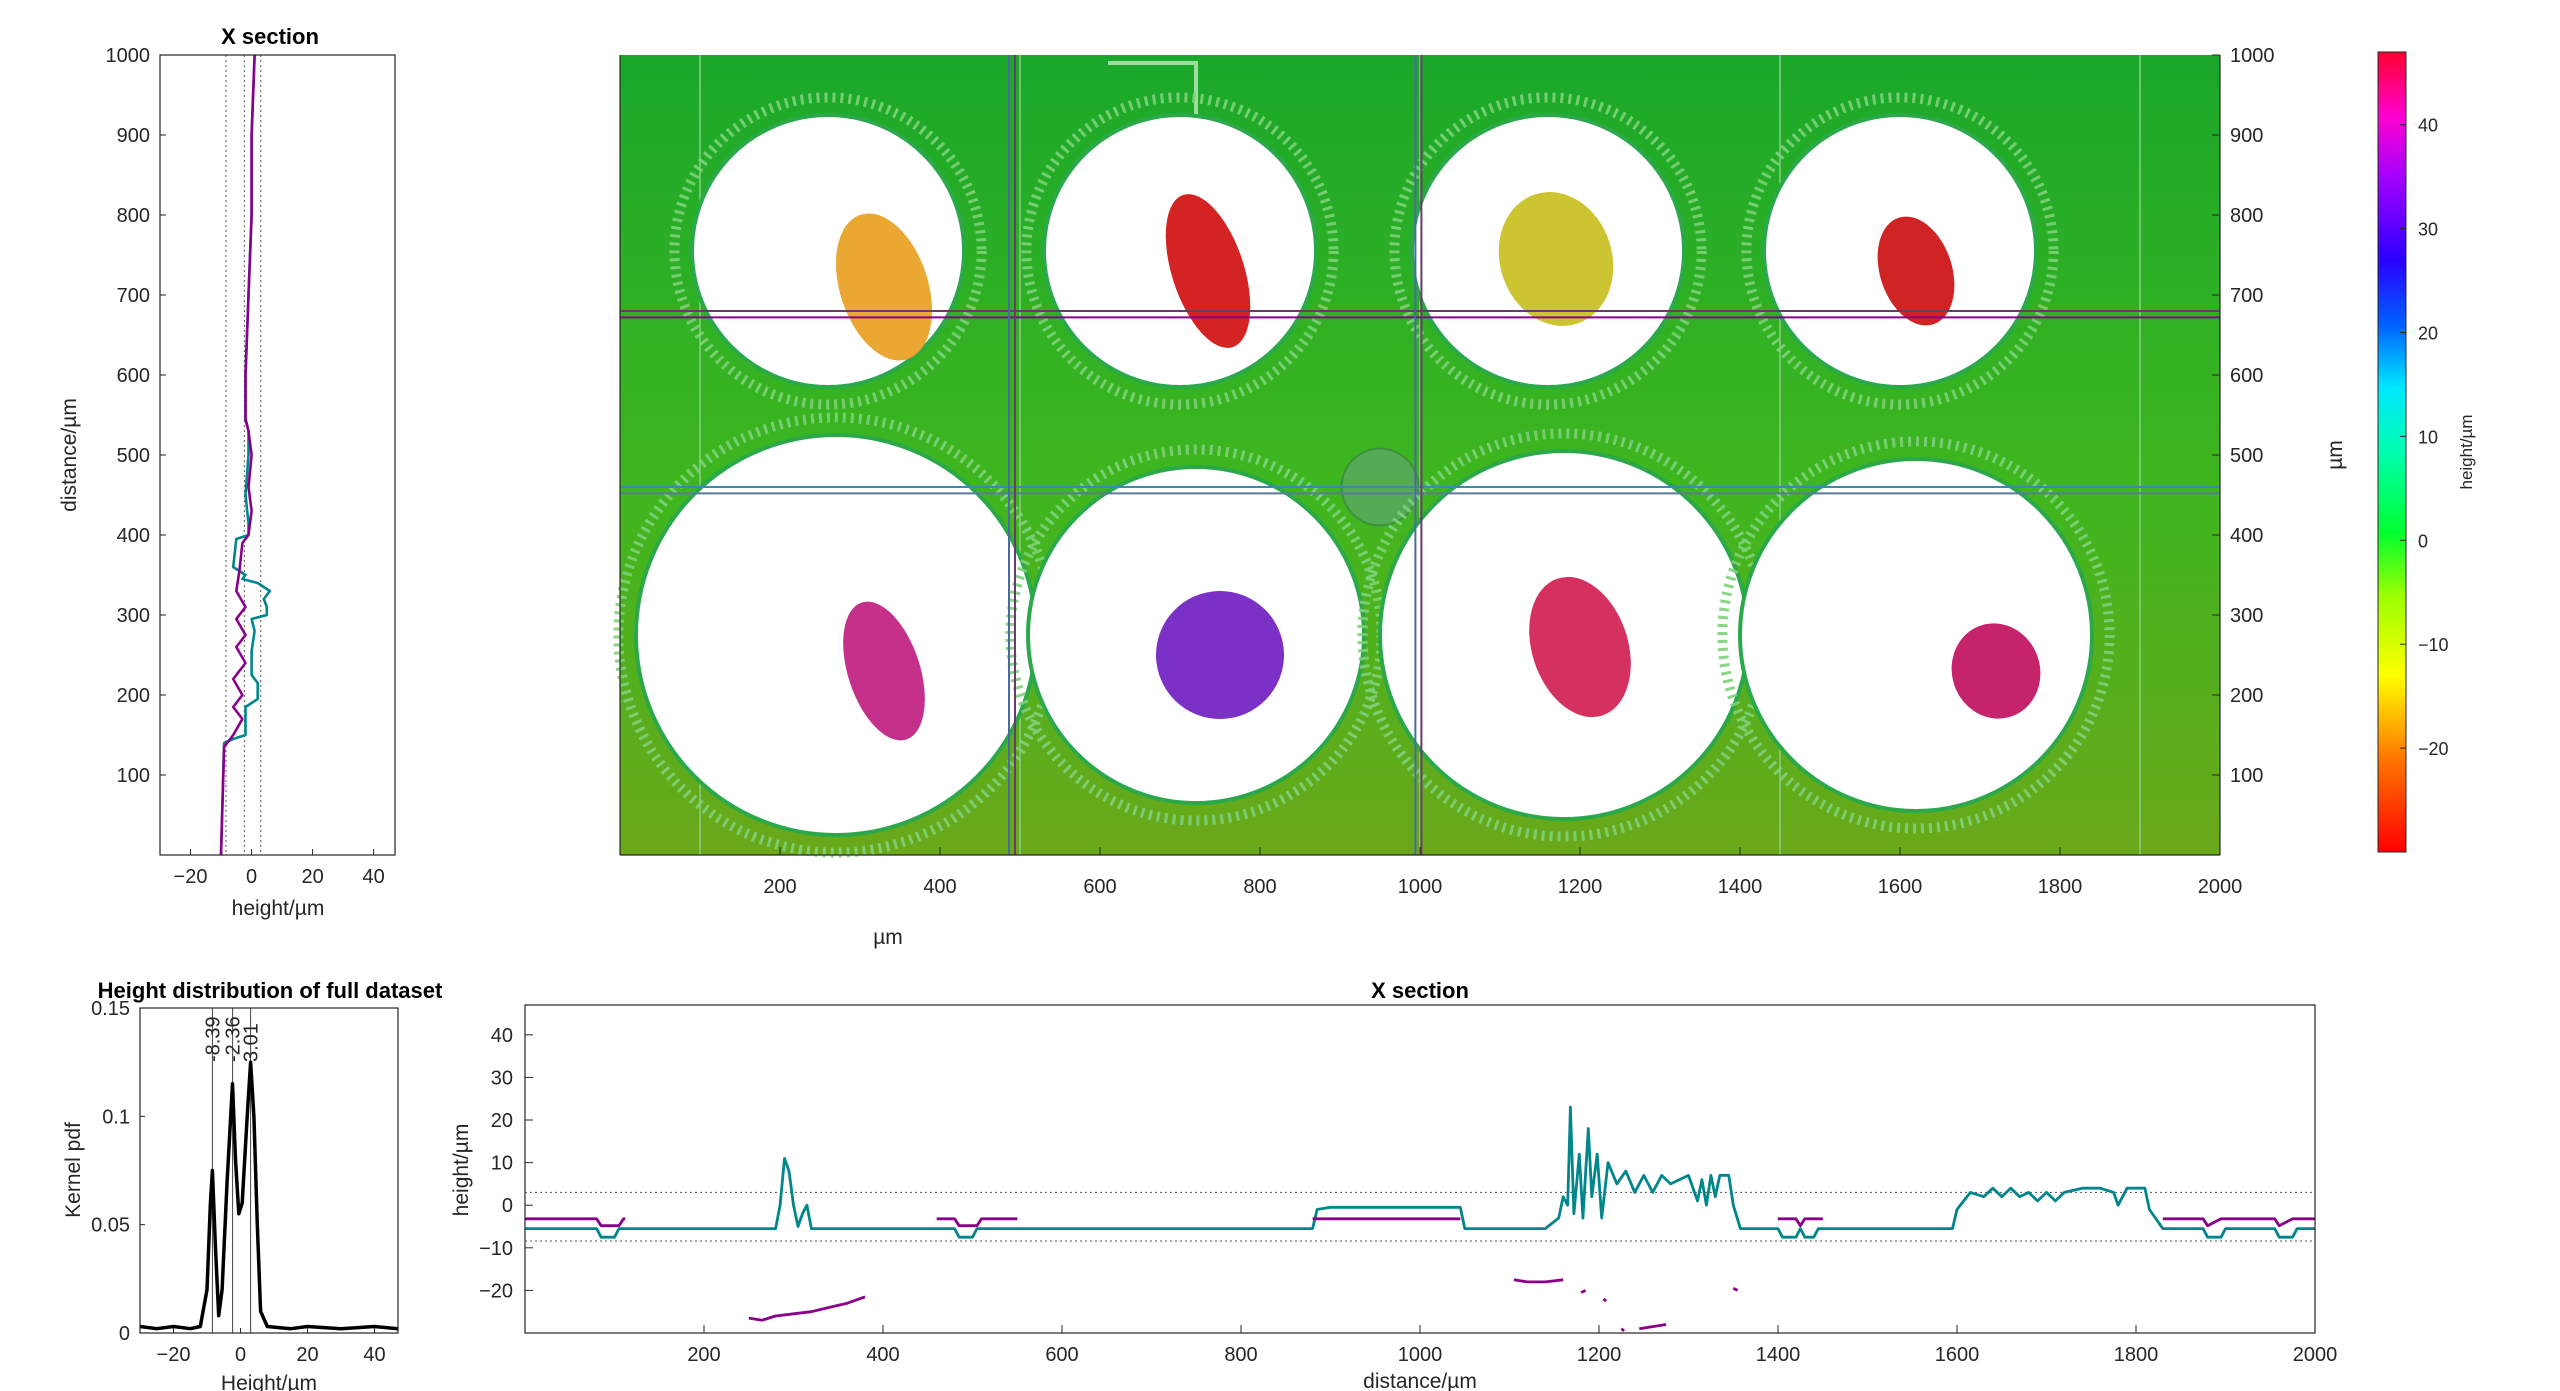 The height and width of the screenshot is (1391, 2560). What do you see at coordinates (278, 908) in the screenshot?
I see `x-section-vertical-xlabel: height/µm` at bounding box center [278, 908].